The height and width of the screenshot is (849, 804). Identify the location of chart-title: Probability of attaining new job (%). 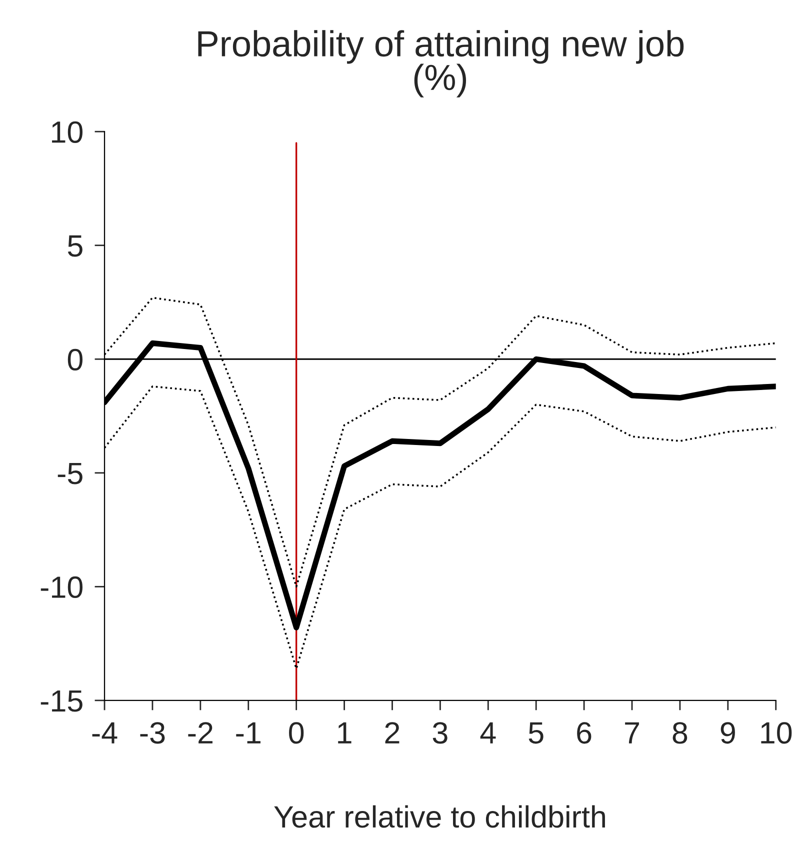
(441, 64).